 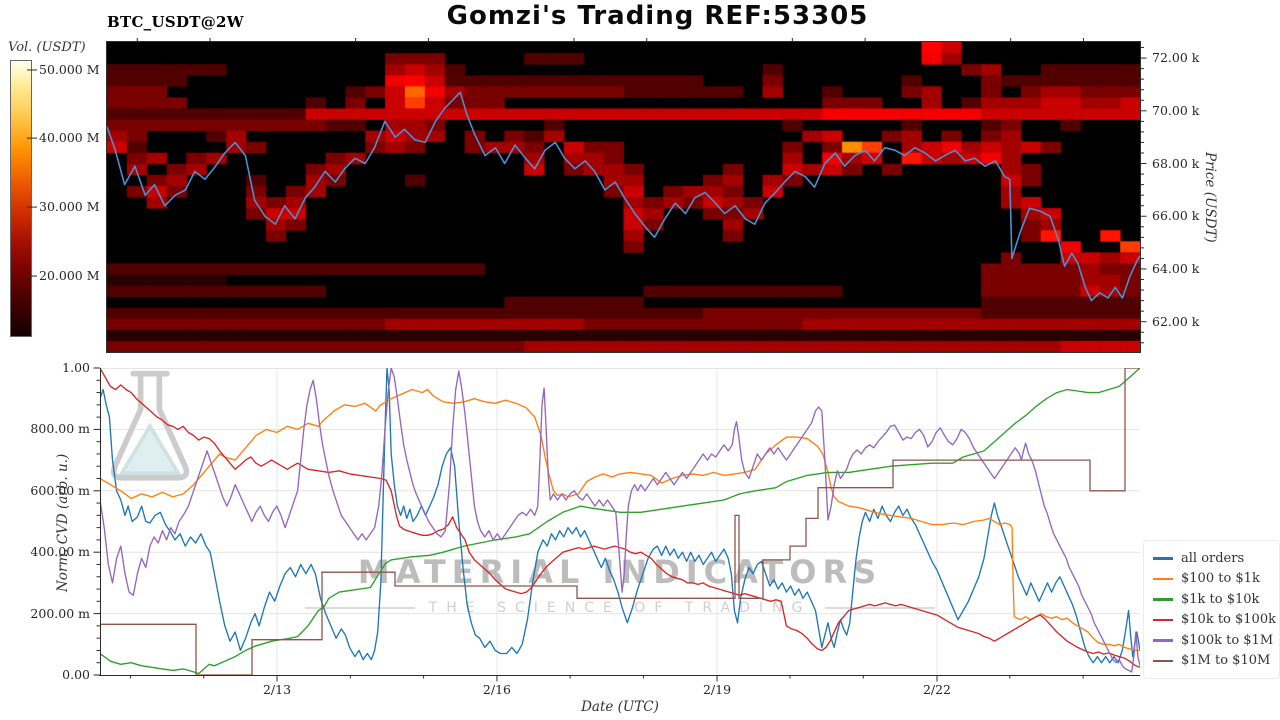 What do you see at coordinates (60, 429) in the screenshot?
I see `cvd-tick-label: 800.00 m` at bounding box center [60, 429].